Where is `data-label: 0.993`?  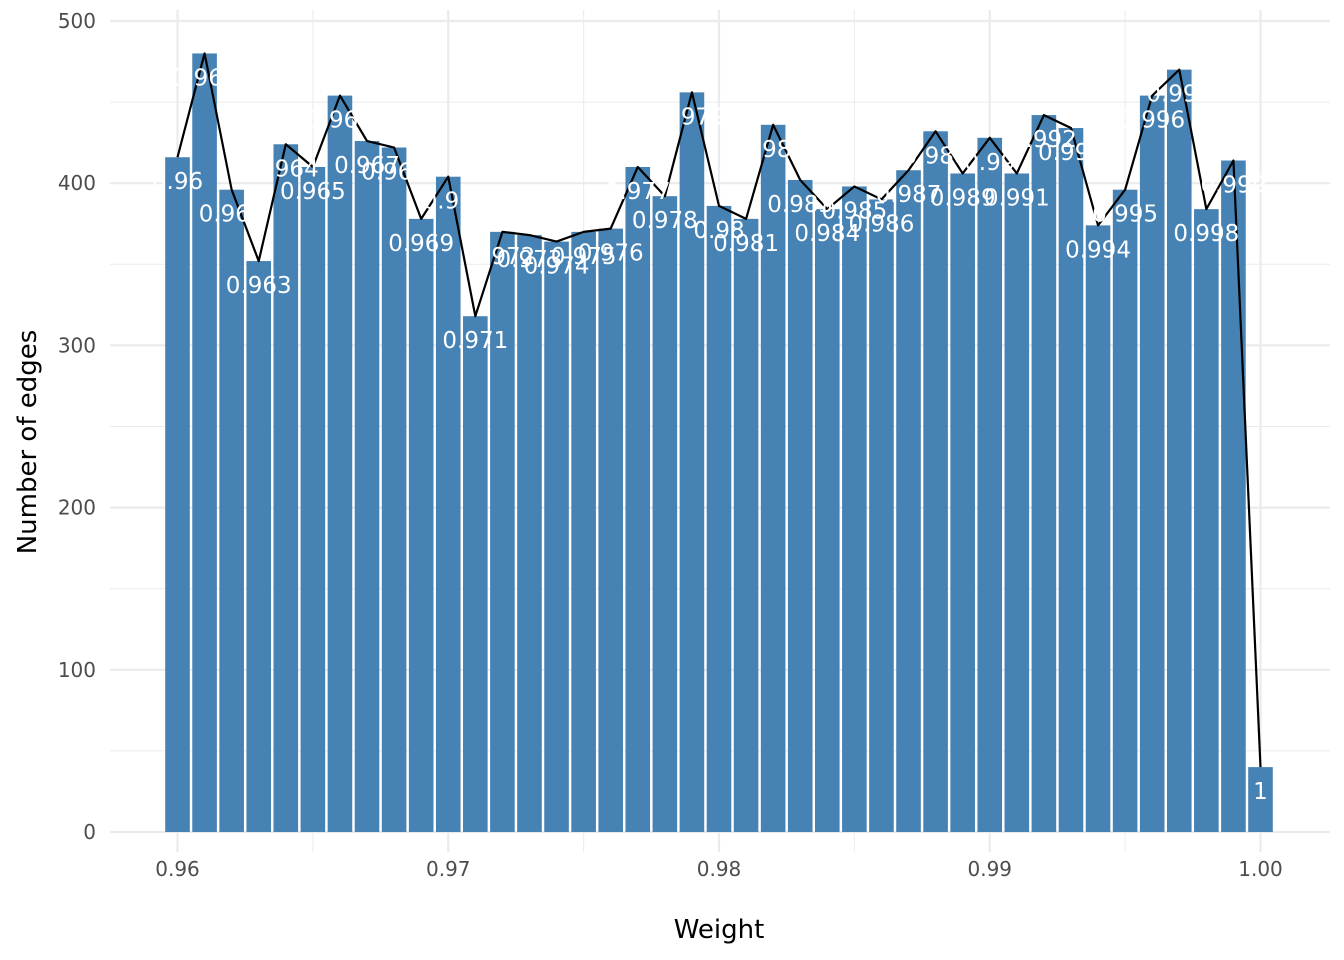
data-label: 0.993 is located at coordinates (1071, 153).